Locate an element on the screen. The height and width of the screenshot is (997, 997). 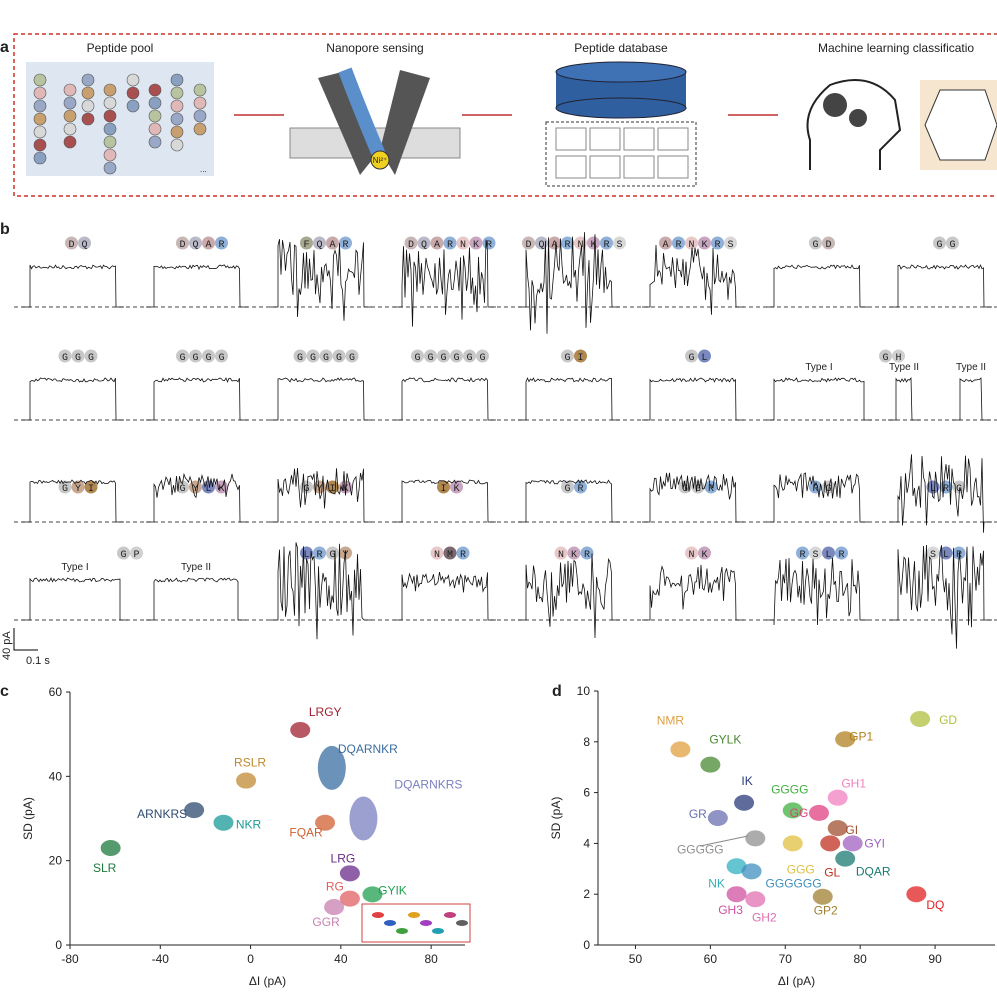
step-title: Peptide pool is located at coordinates (120, 48).